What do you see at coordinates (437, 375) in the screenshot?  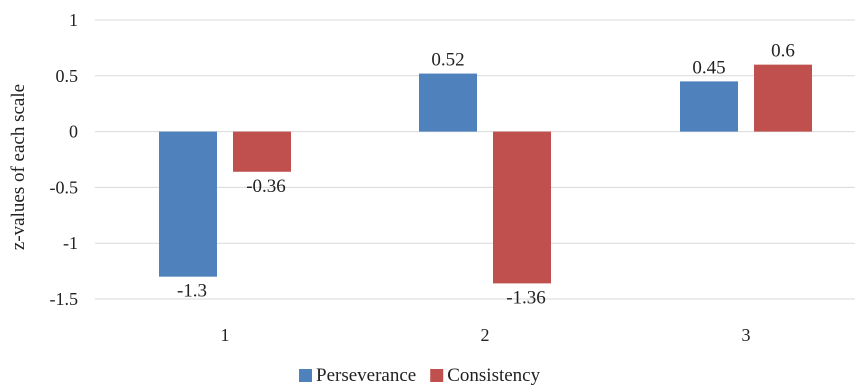 I see `legend-swatch-consistency` at bounding box center [437, 375].